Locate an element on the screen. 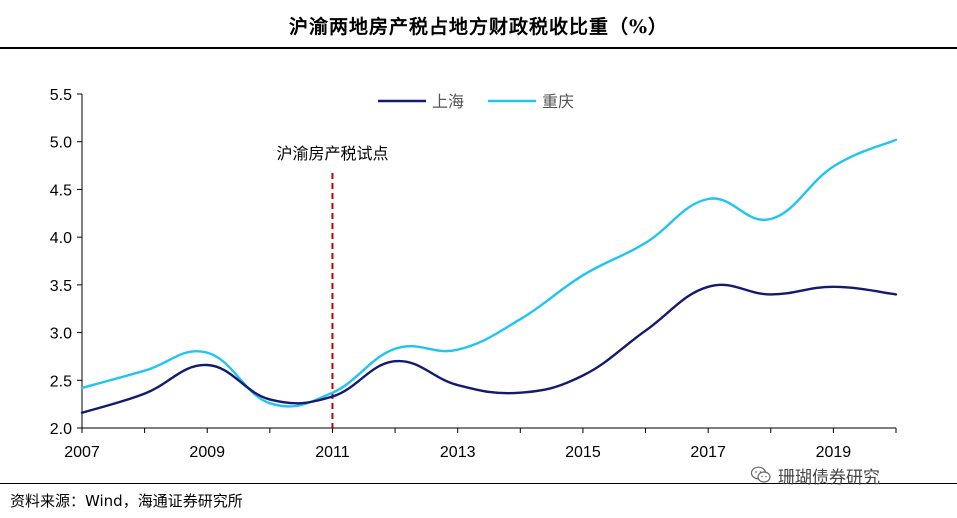  legend-item-shanghai: 上海 is located at coordinates (421, 101).